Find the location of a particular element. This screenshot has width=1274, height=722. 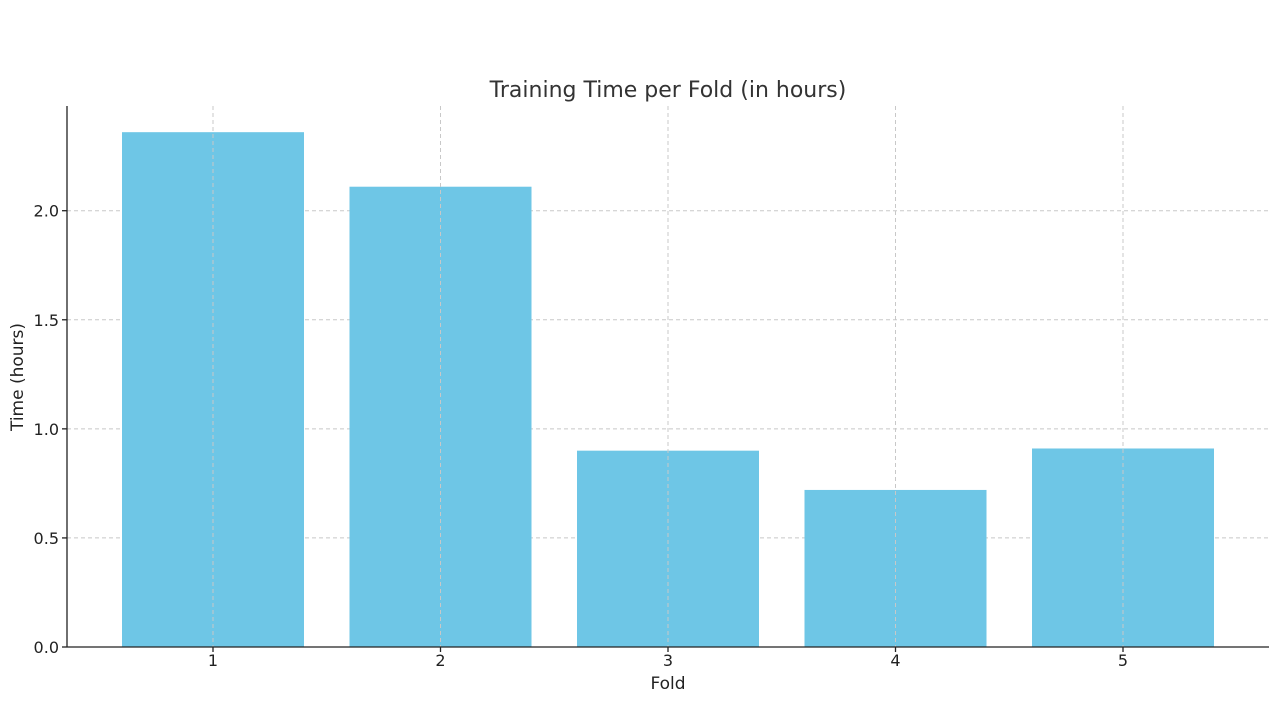

x-tick-label: 4 is located at coordinates (895, 660).